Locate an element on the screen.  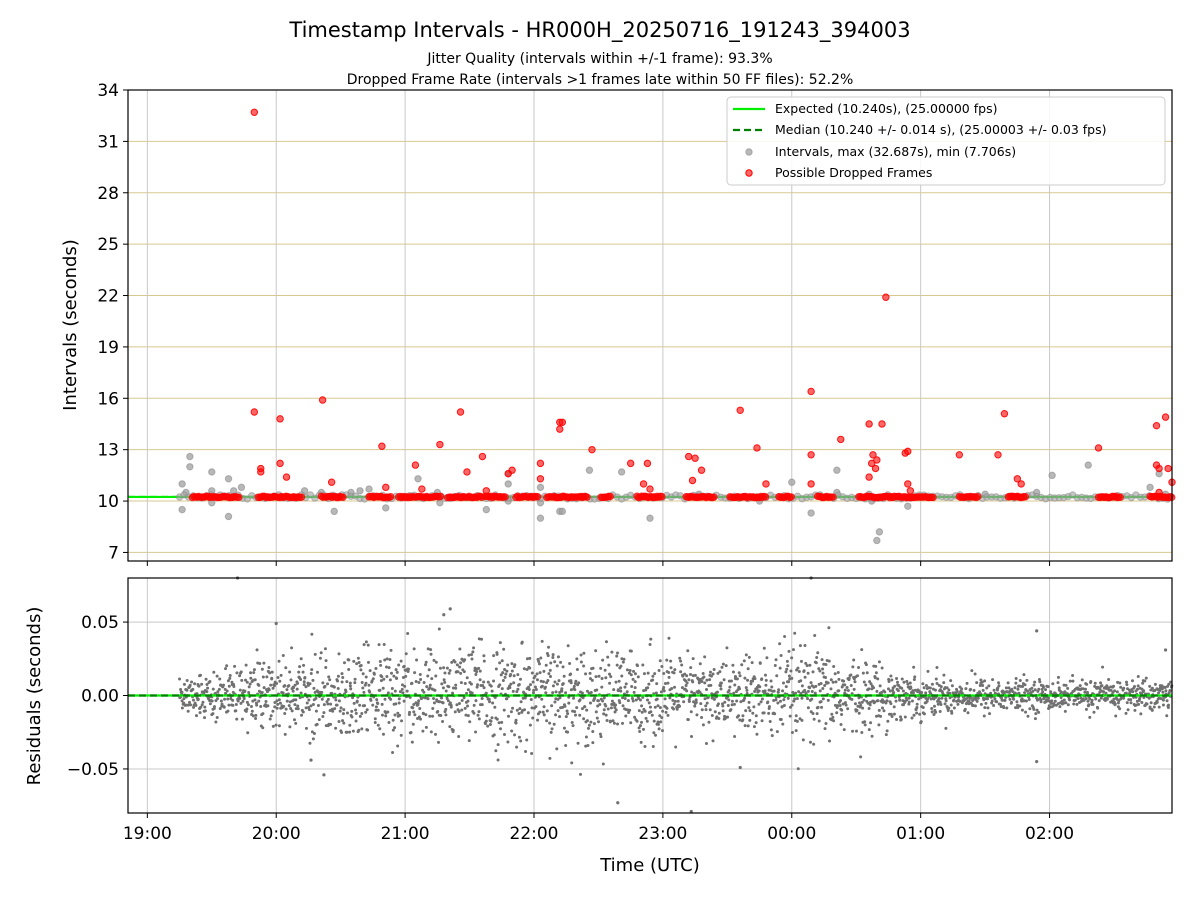
interval-point is located at coordinates (360, 491).